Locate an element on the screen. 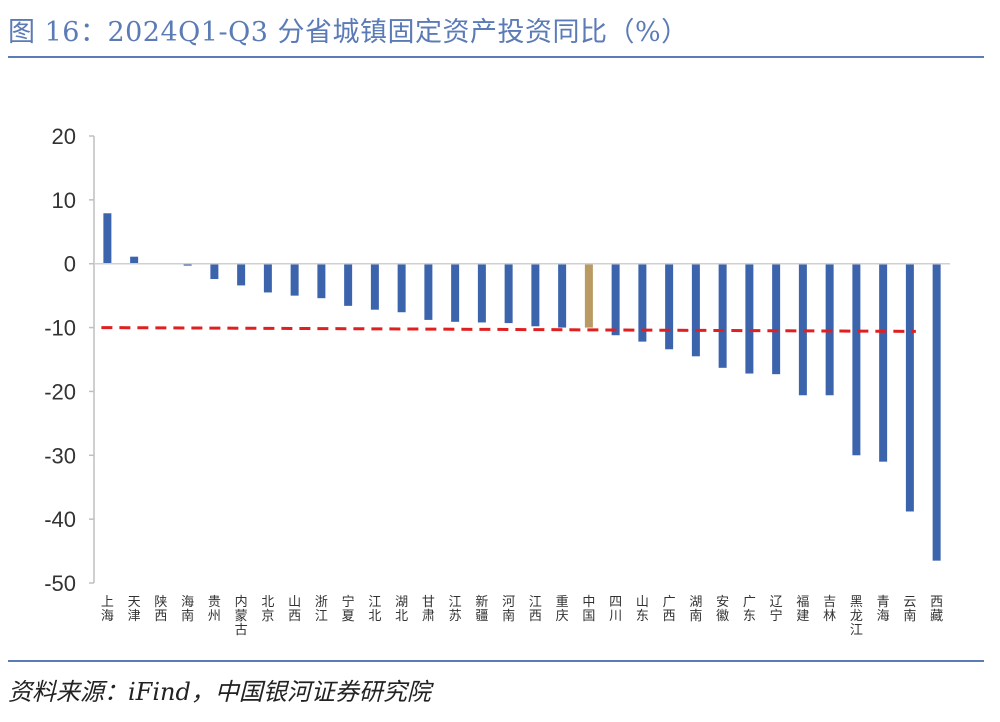 The width and height of the screenshot is (1000, 722). x-tick-label: 宁夏 is located at coordinates (348, 609).